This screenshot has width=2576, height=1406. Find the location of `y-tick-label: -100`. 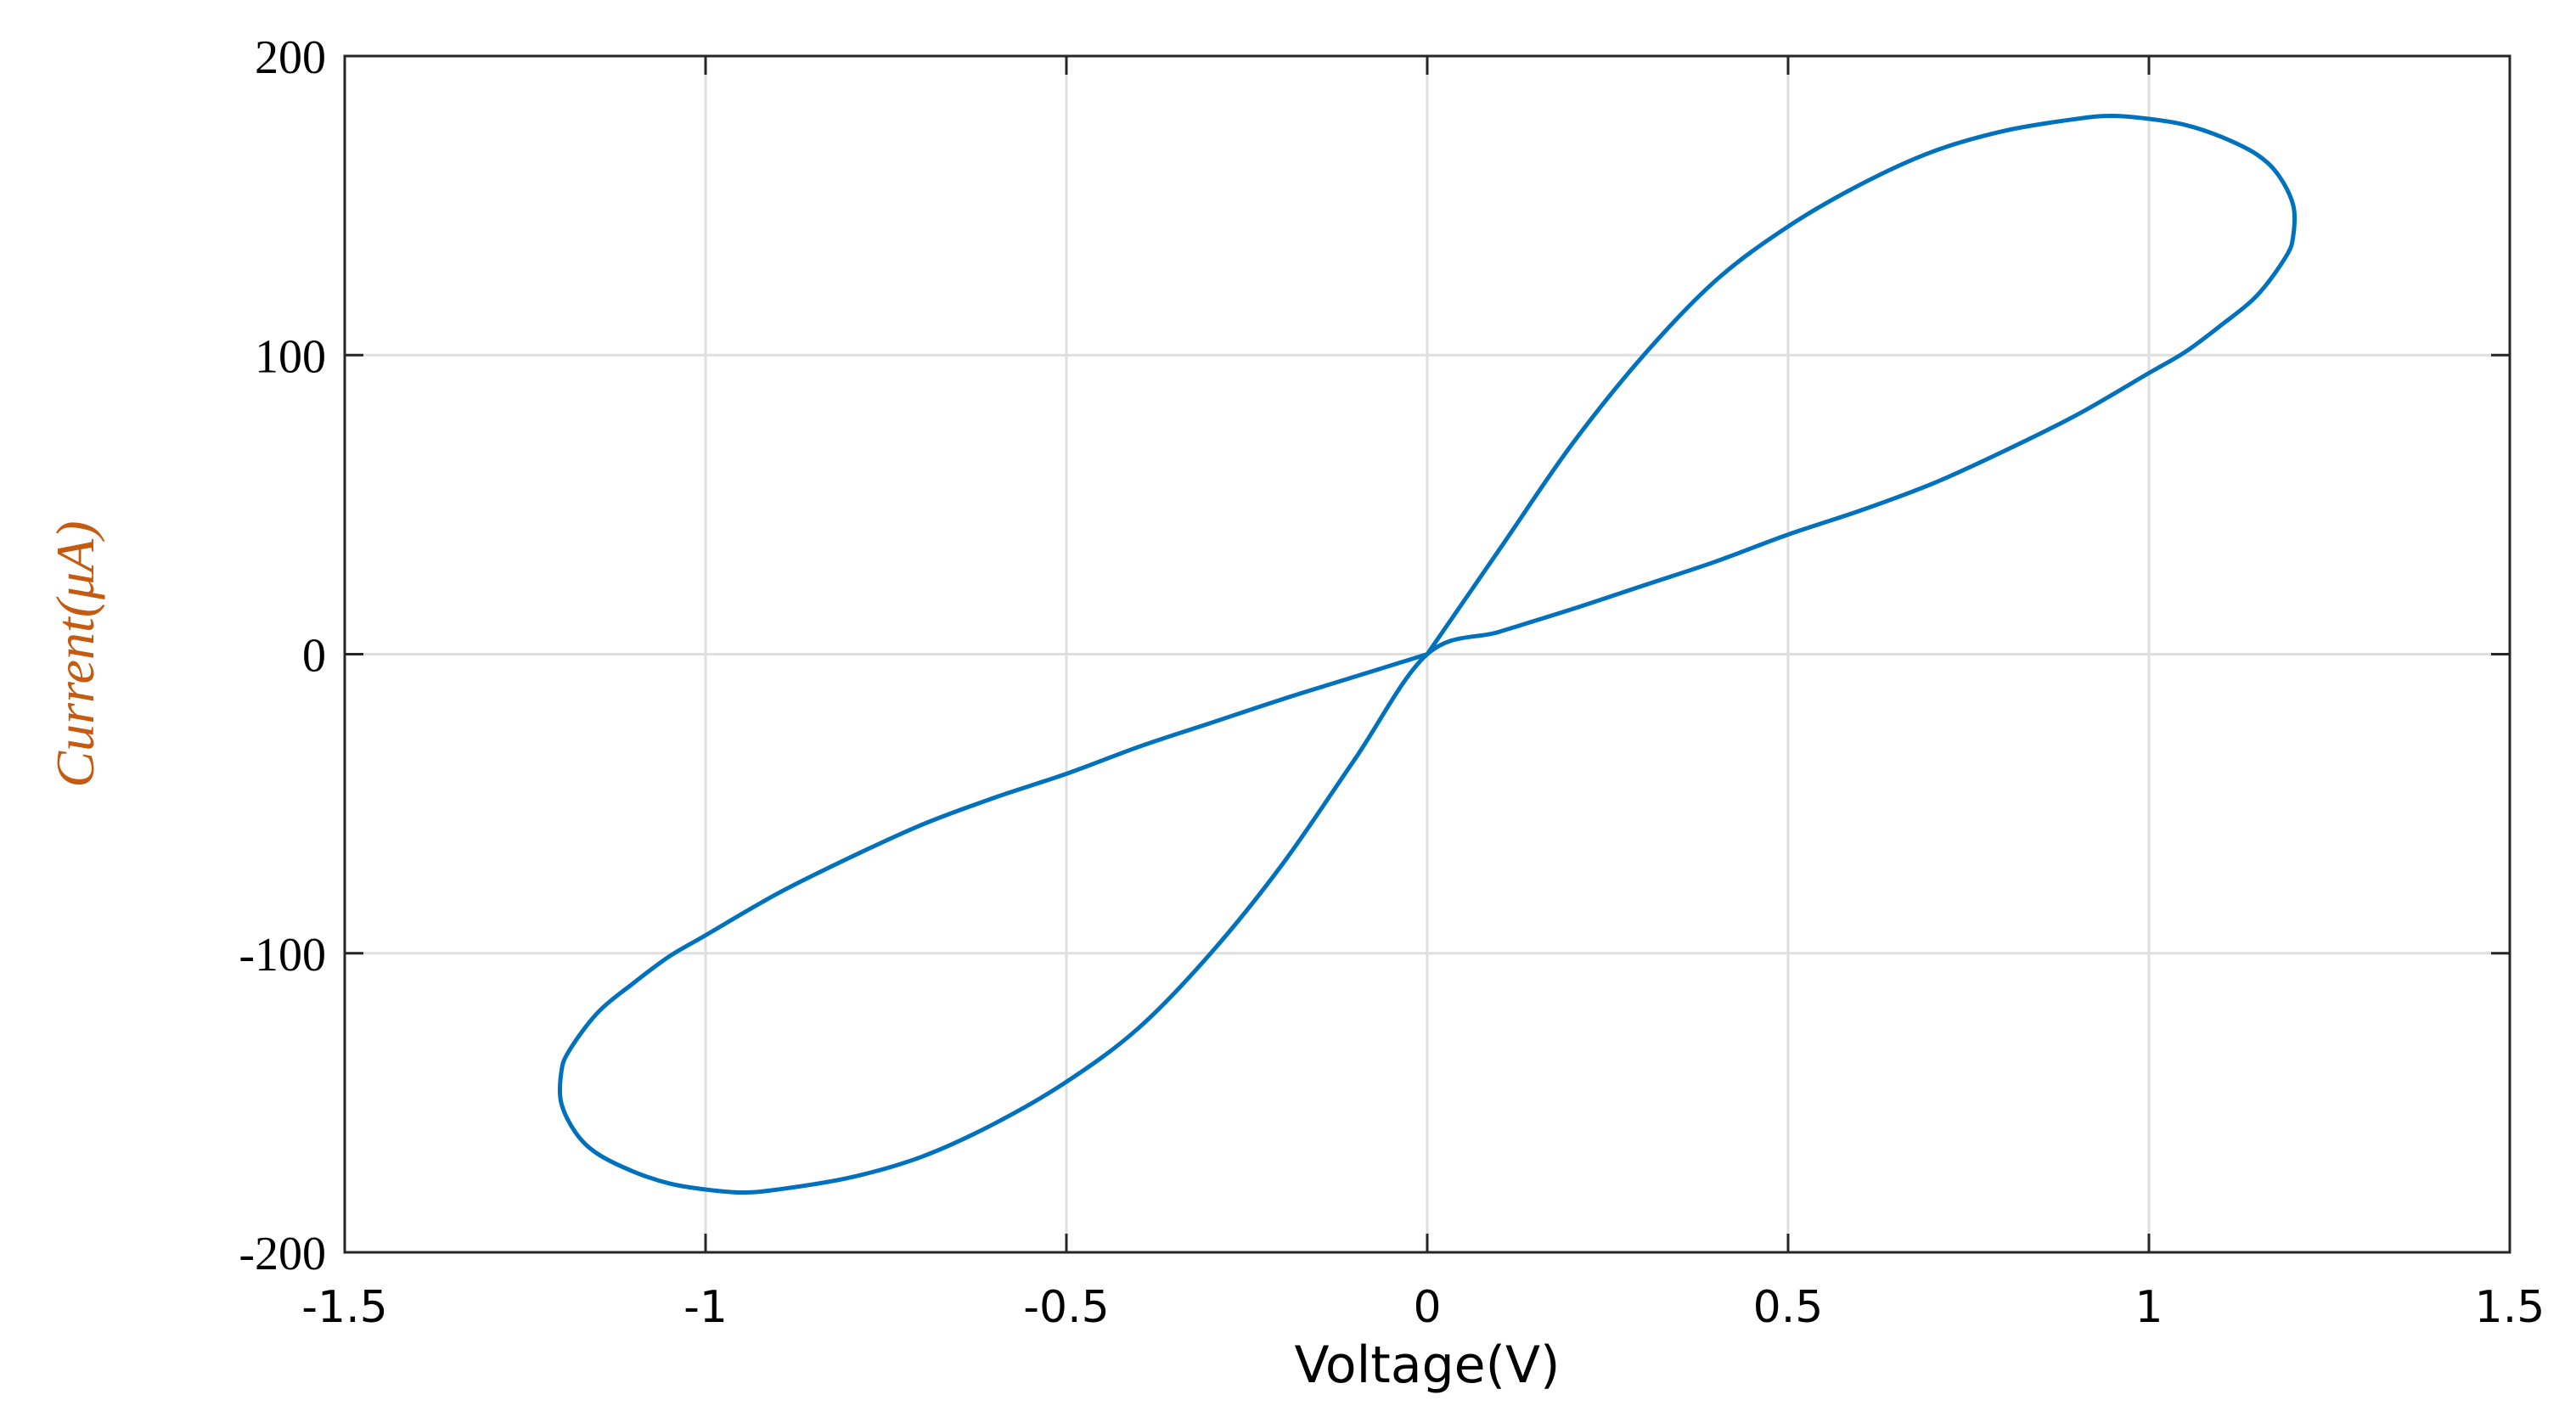

y-tick-label: -100 is located at coordinates (282, 955).